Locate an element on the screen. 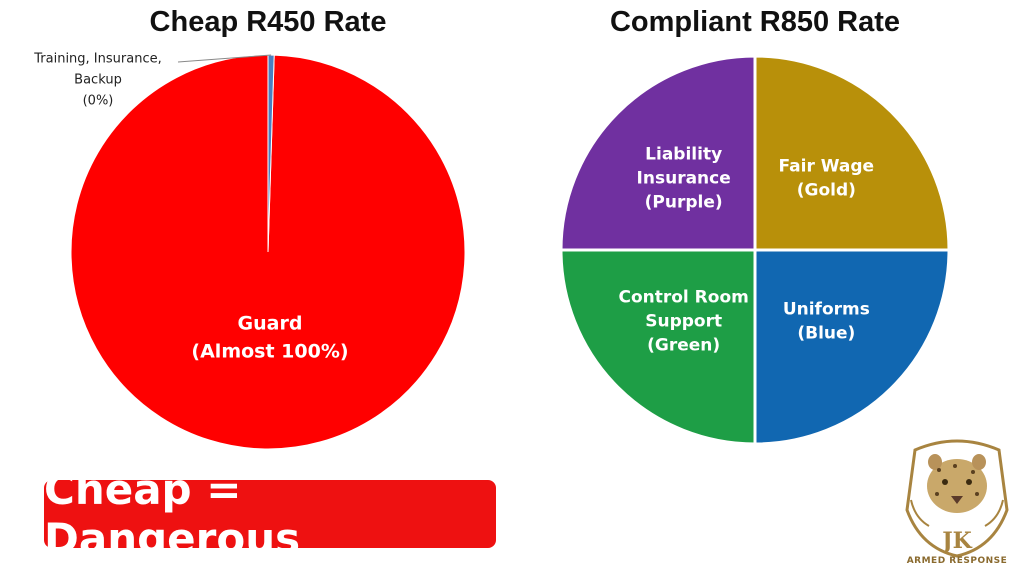 This screenshot has width=1024, height=572. slice-label: Liability is located at coordinates (683, 155).